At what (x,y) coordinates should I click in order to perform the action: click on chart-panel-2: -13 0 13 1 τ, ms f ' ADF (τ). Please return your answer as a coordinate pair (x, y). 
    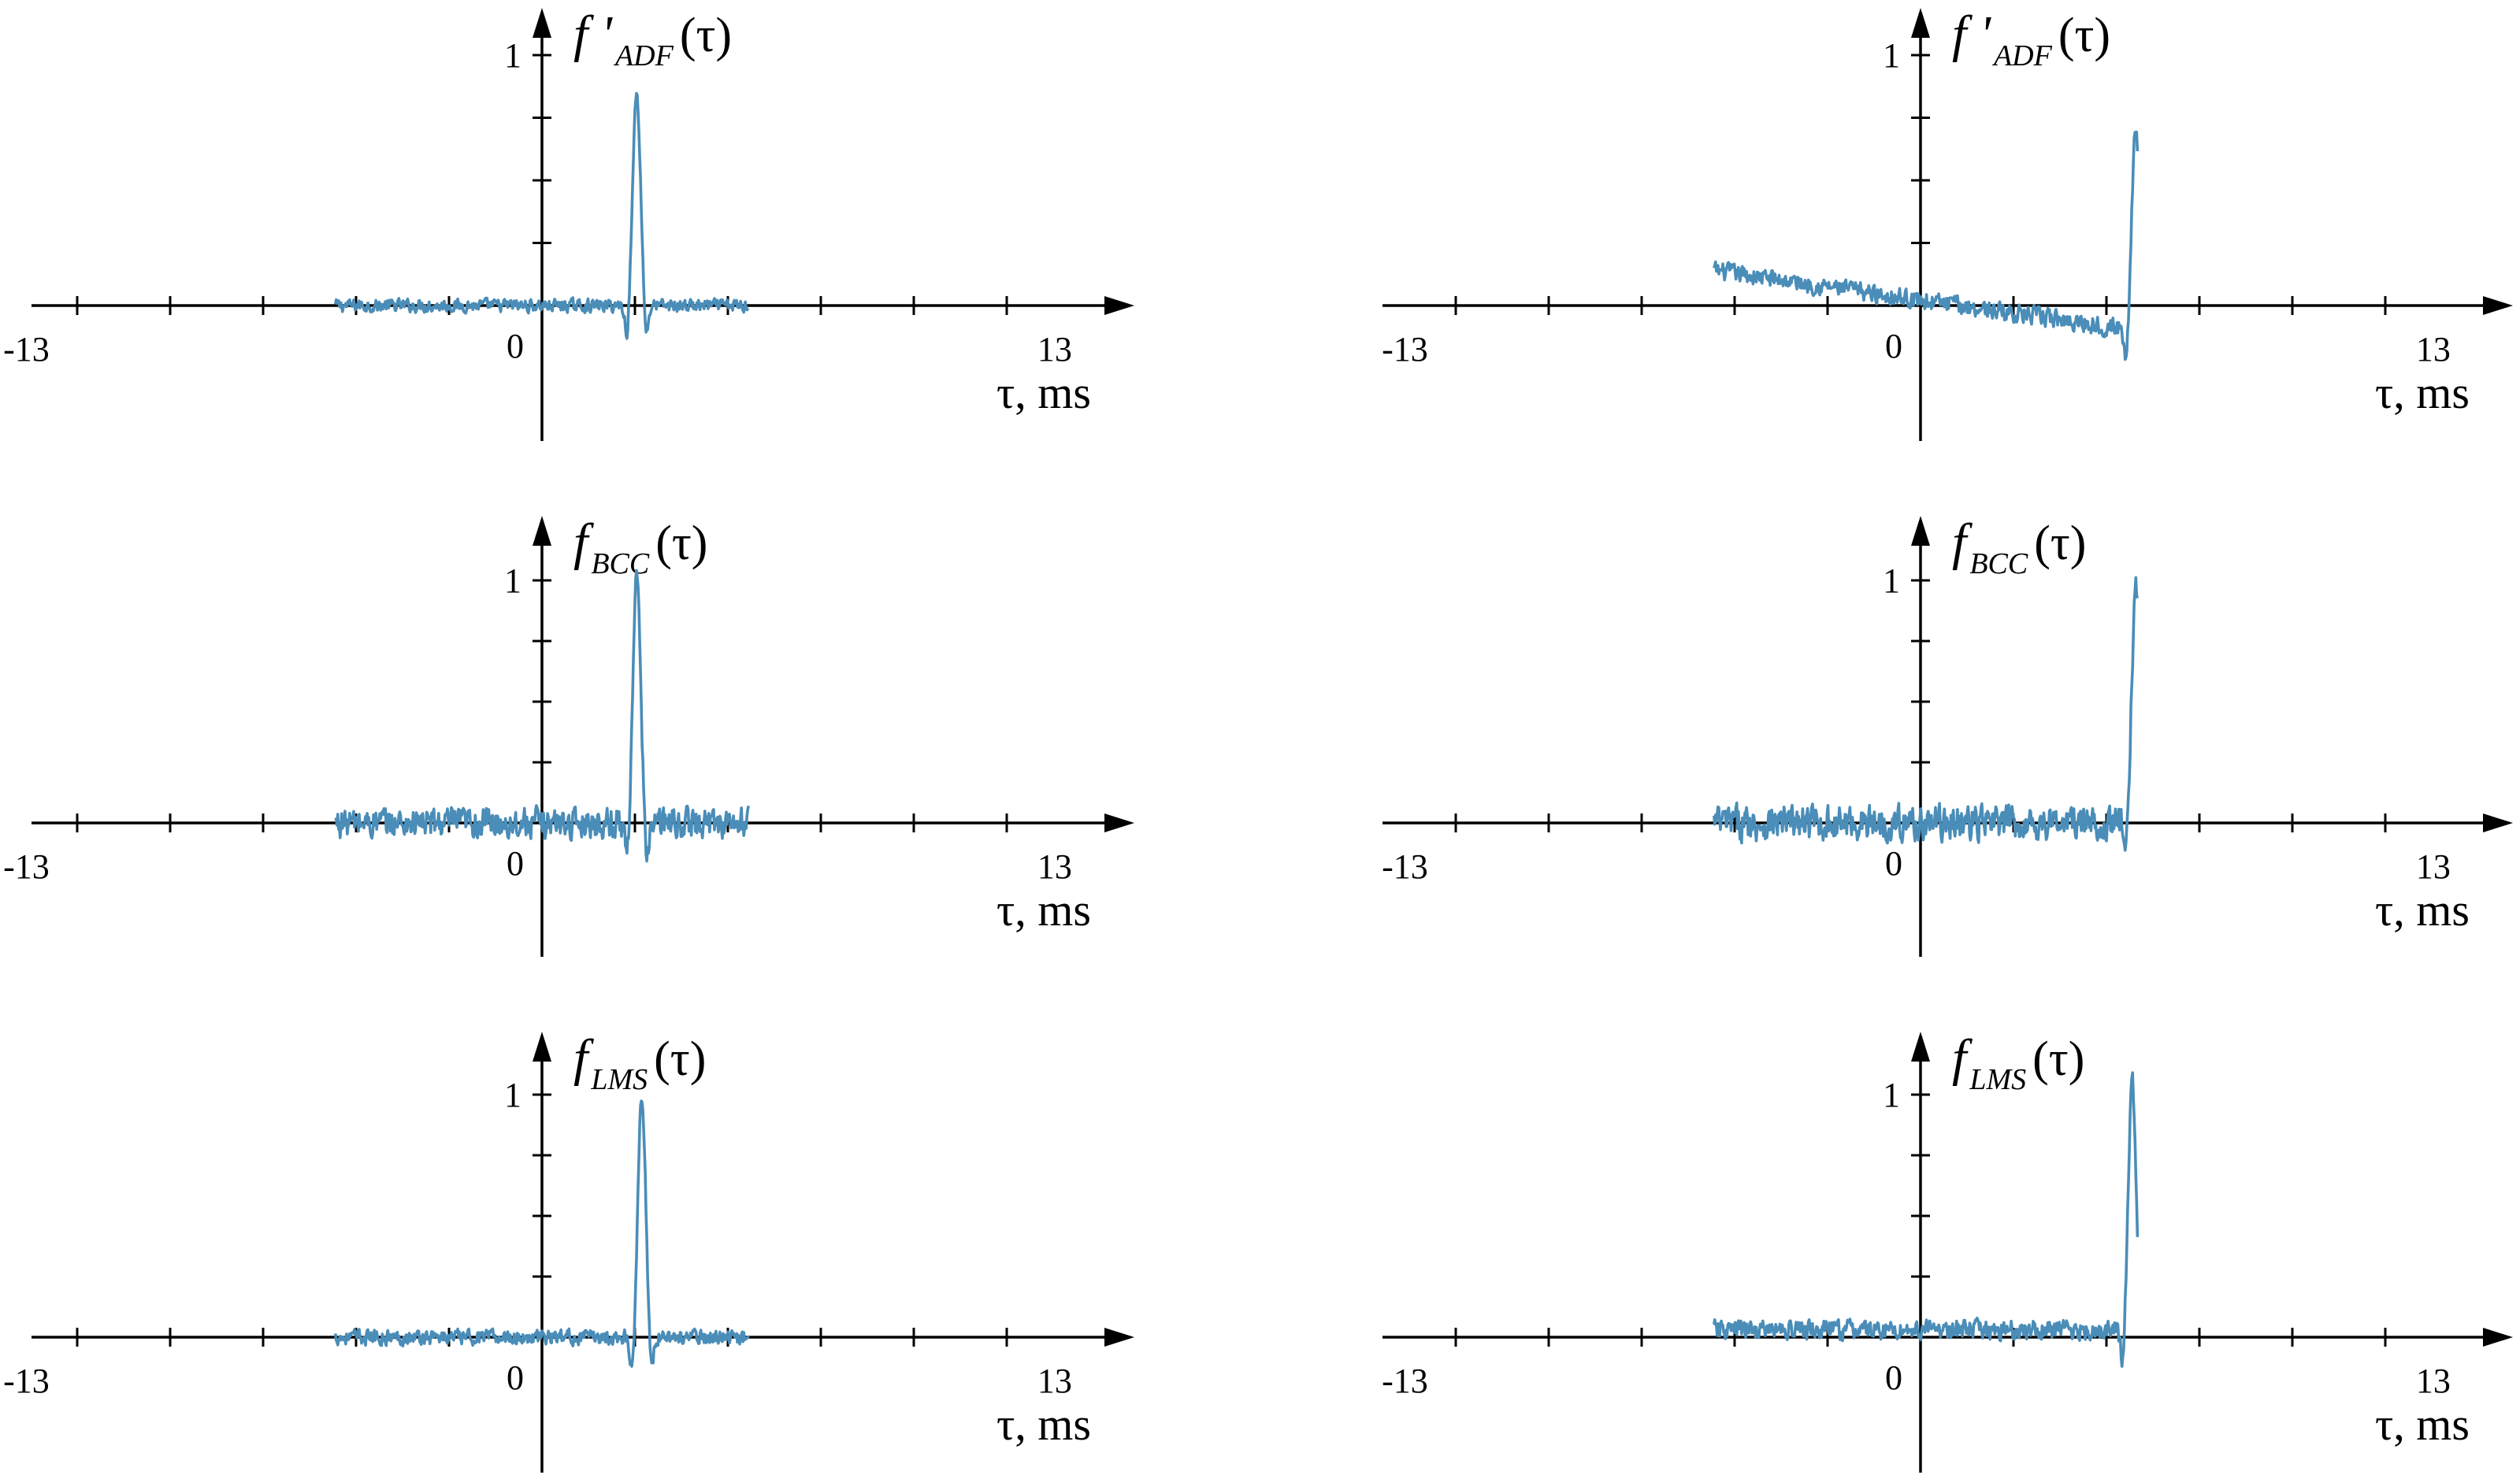
    Looking at the image, I should click on (1947, 223).